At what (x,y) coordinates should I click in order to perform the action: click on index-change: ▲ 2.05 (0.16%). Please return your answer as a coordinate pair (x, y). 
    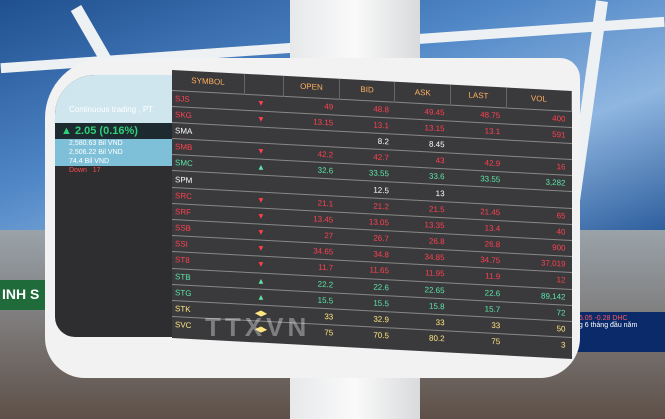
    Looking at the image, I should click on (115, 131).